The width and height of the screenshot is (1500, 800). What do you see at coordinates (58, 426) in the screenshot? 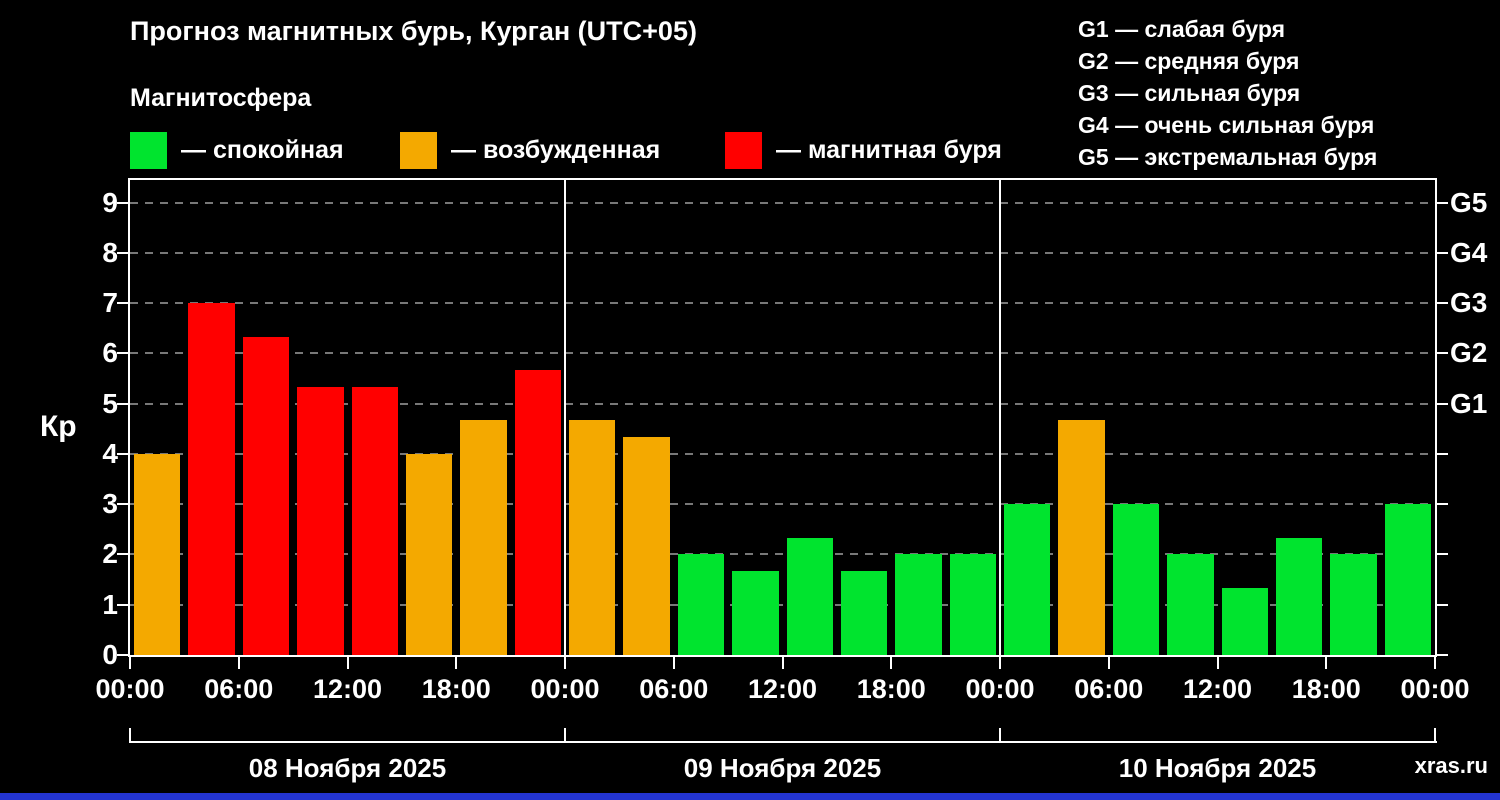
I see `y-axis-title: Кр` at bounding box center [58, 426].